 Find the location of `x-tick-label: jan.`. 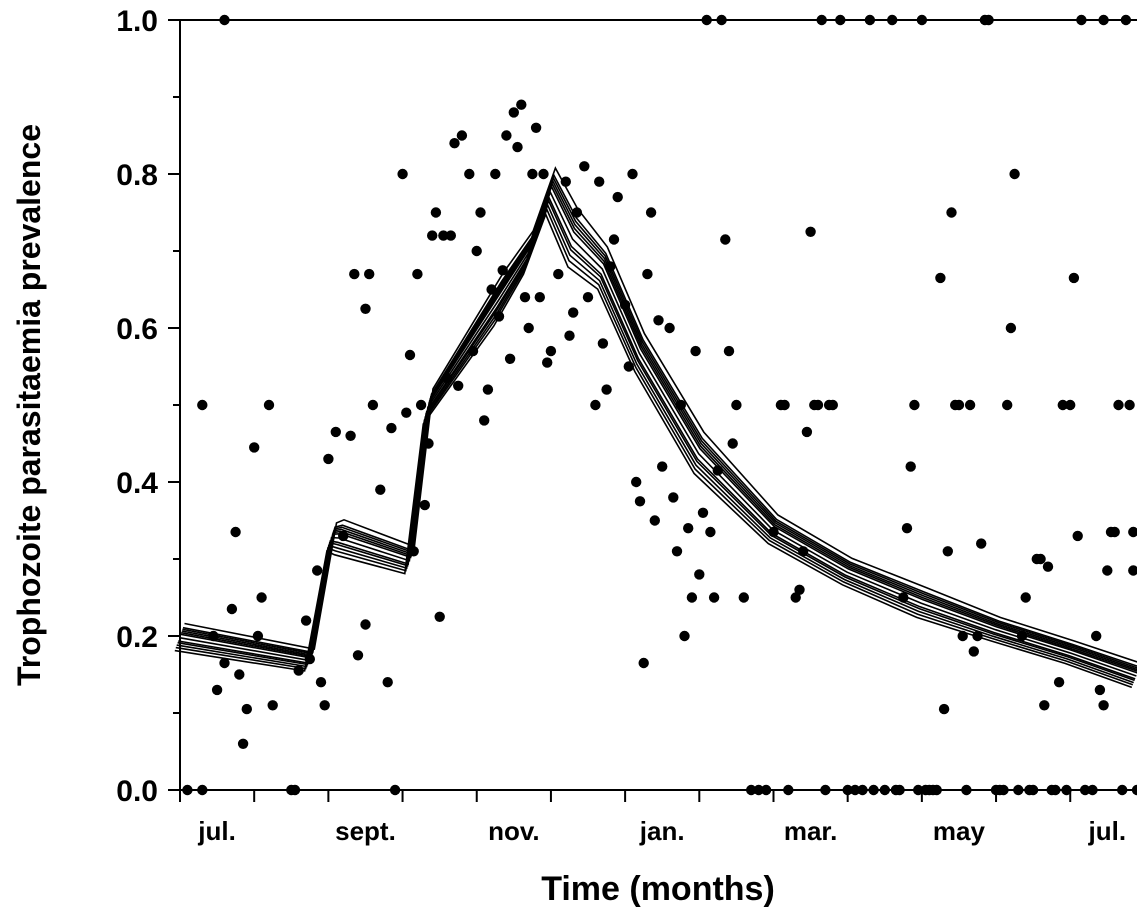

x-tick-label: jan. is located at coordinates (662, 831).